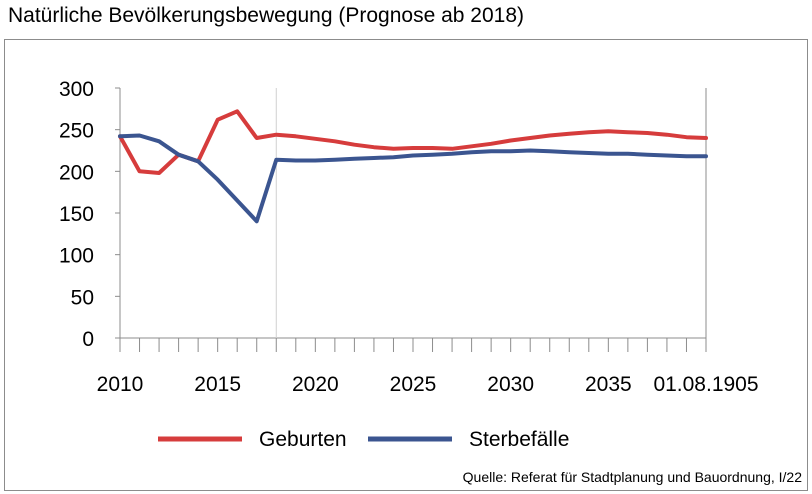 The image size is (812, 494). What do you see at coordinates (510, 384) in the screenshot?
I see `x-tick-label: 2030` at bounding box center [510, 384].